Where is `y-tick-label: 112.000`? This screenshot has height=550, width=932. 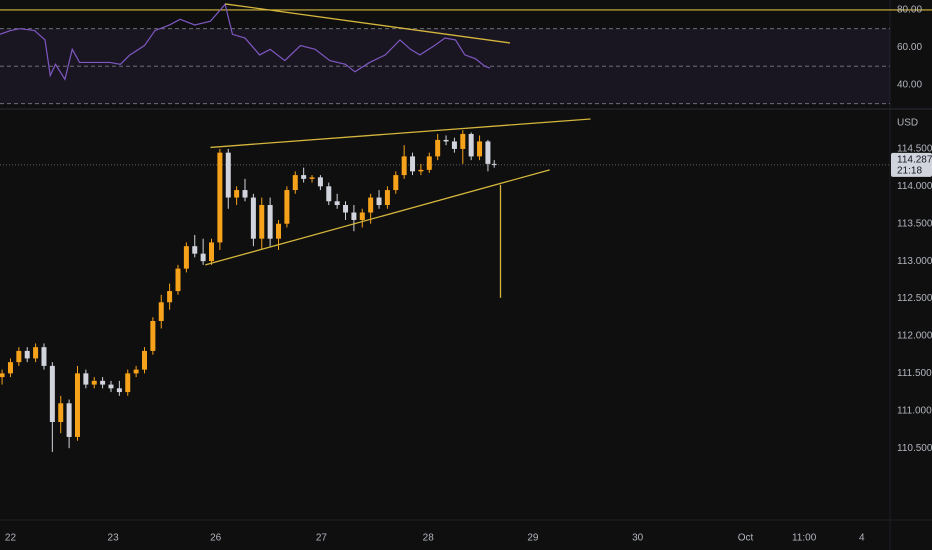
y-tick-label: 112.000 is located at coordinates (914, 336).